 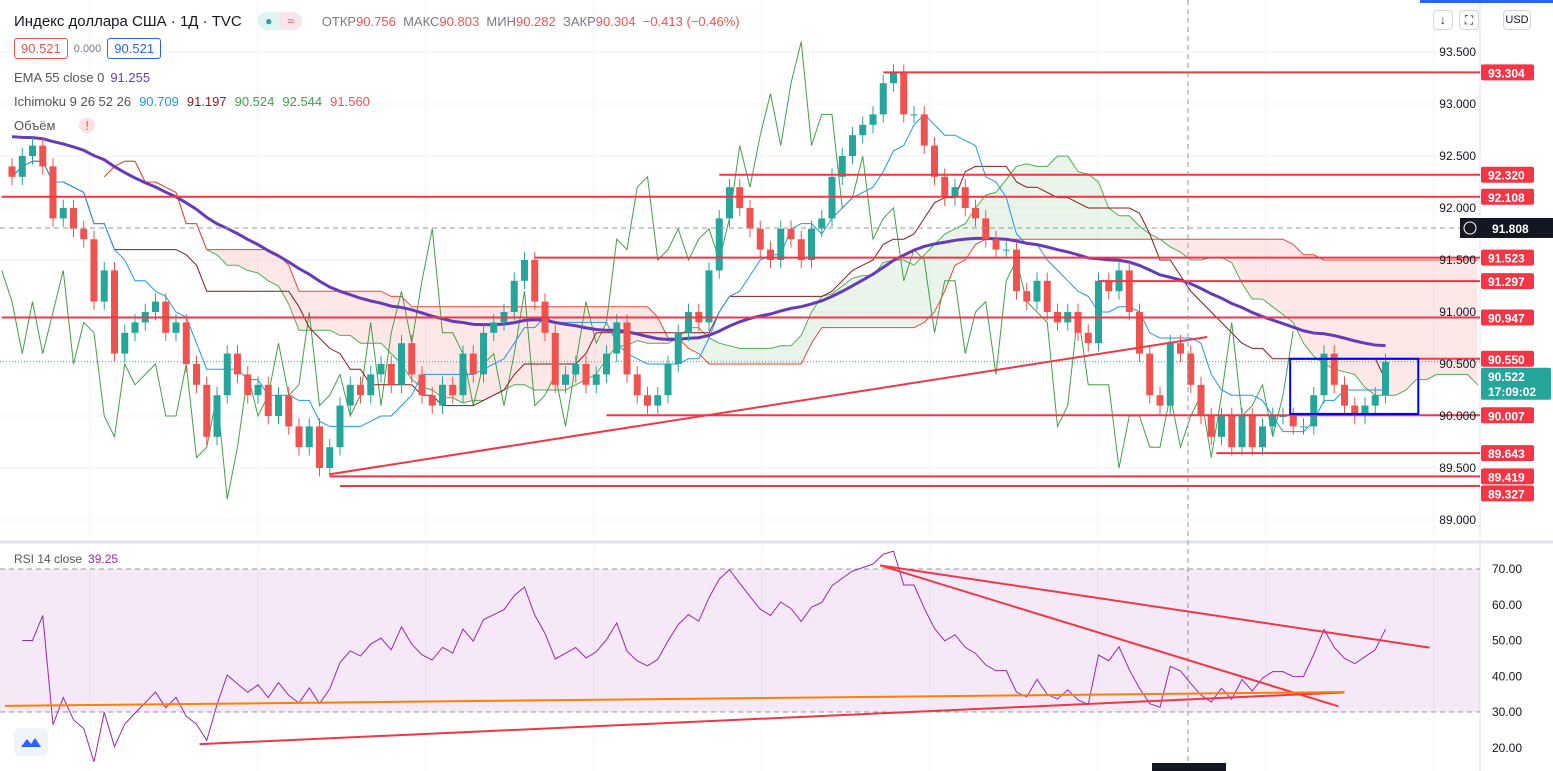 What do you see at coordinates (1506, 477) in the screenshot?
I see `price-label: 89.419` at bounding box center [1506, 477].